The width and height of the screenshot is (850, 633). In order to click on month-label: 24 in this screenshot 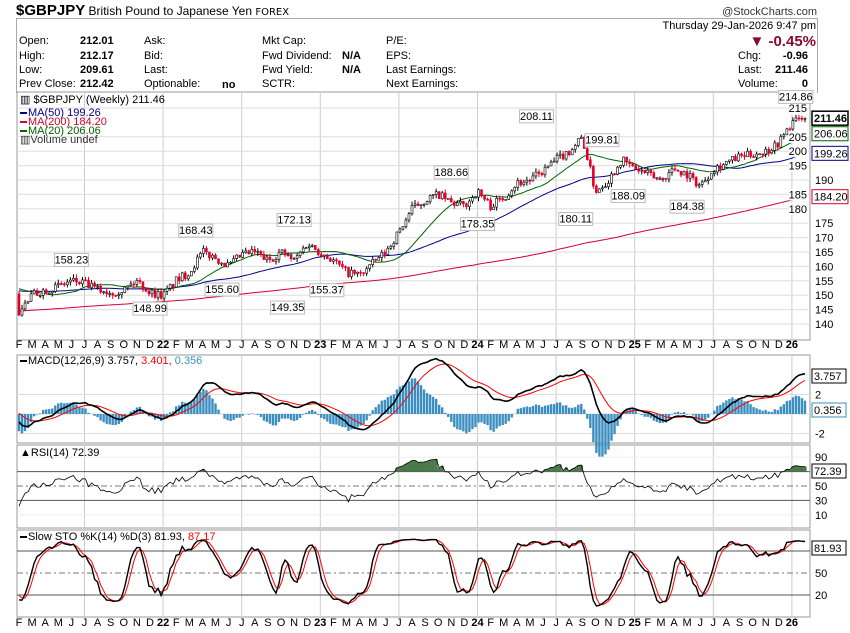, I will do `click(477, 623)`.